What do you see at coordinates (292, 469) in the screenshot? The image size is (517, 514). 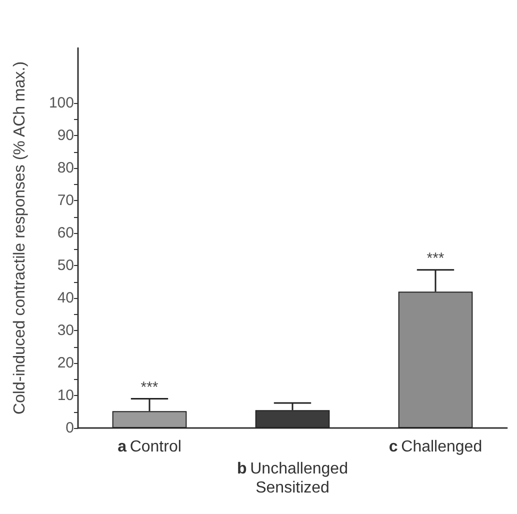 I see `x-tick-label: b Unchallenged` at bounding box center [292, 469].